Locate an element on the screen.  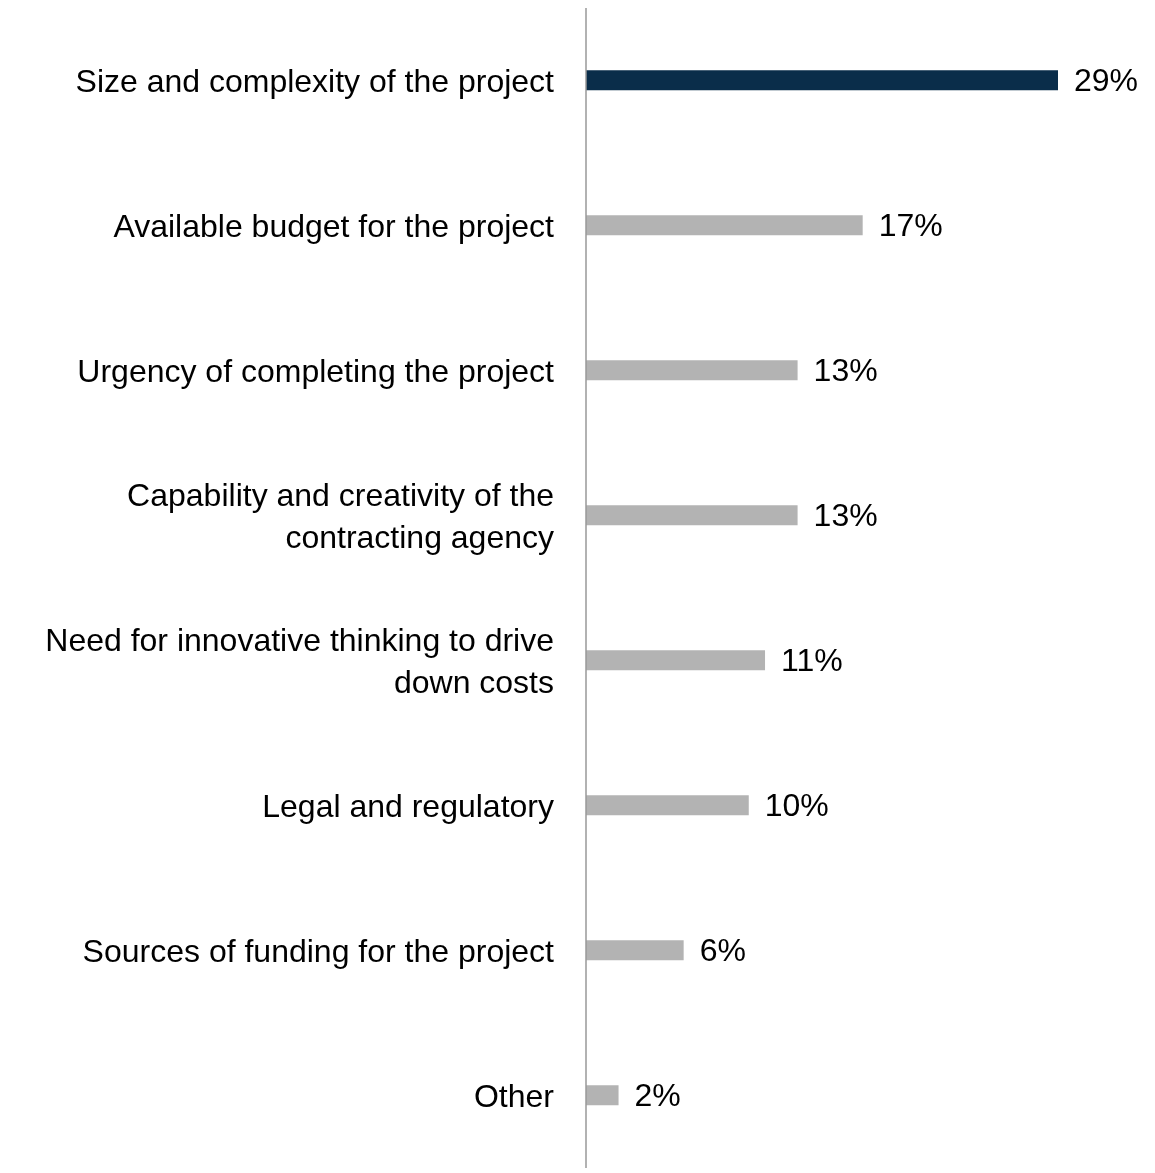
y-tick-label: Available budget for the project is located at coordinates (334, 225).